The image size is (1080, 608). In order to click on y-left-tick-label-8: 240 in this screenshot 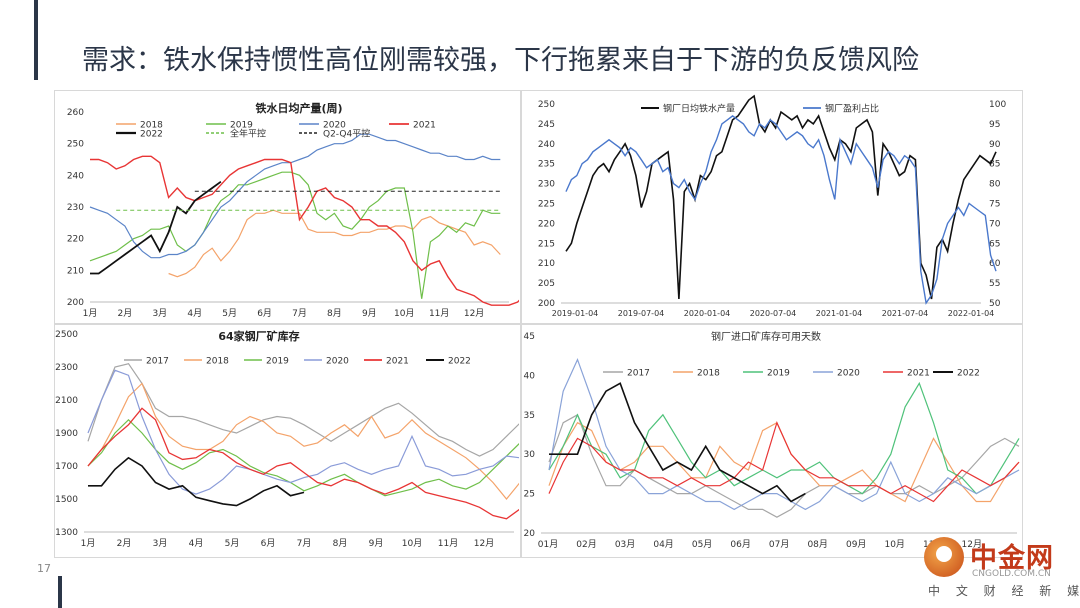, I will do `click(546, 145)`.